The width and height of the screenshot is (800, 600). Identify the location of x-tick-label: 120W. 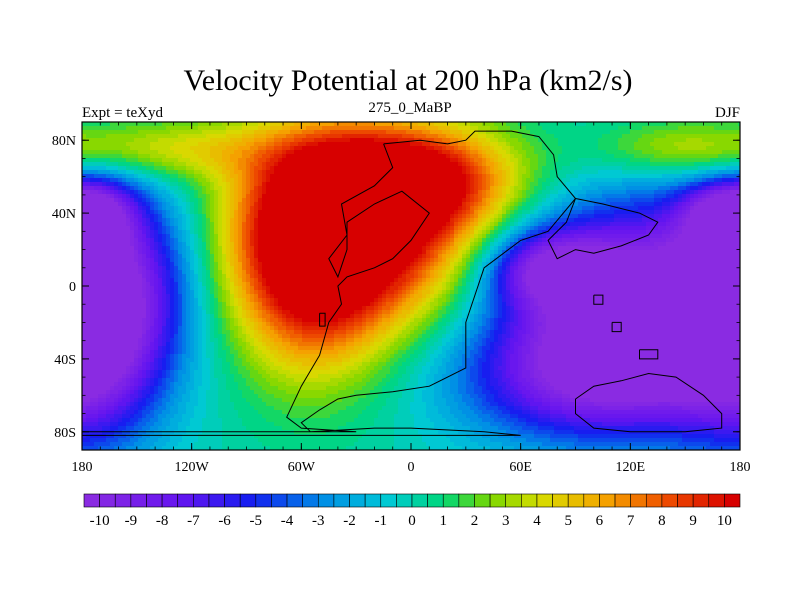
(192, 467).